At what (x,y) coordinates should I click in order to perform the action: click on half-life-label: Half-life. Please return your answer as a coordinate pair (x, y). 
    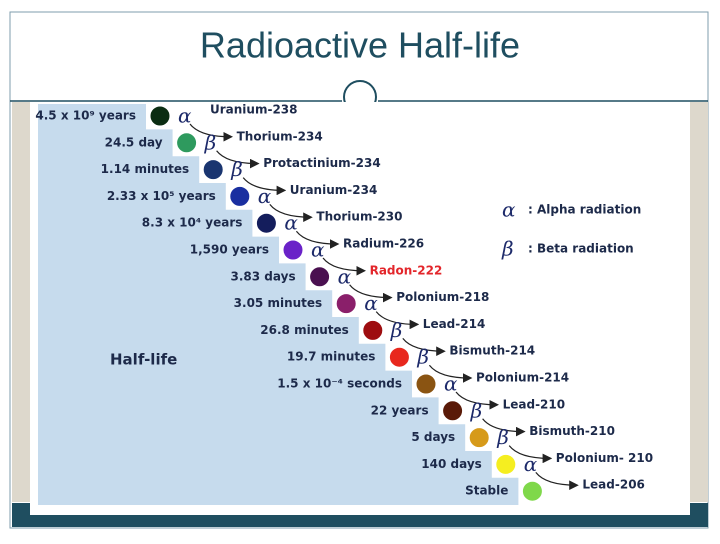
    Looking at the image, I should click on (143, 360).